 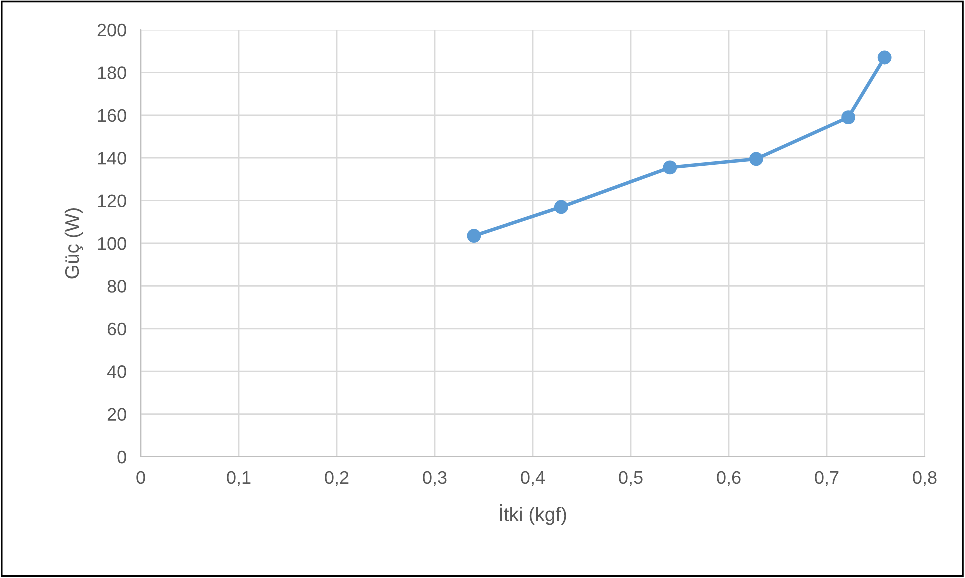 What do you see at coordinates (435, 478) in the screenshot?
I see `x-tick-label: 0,3` at bounding box center [435, 478].